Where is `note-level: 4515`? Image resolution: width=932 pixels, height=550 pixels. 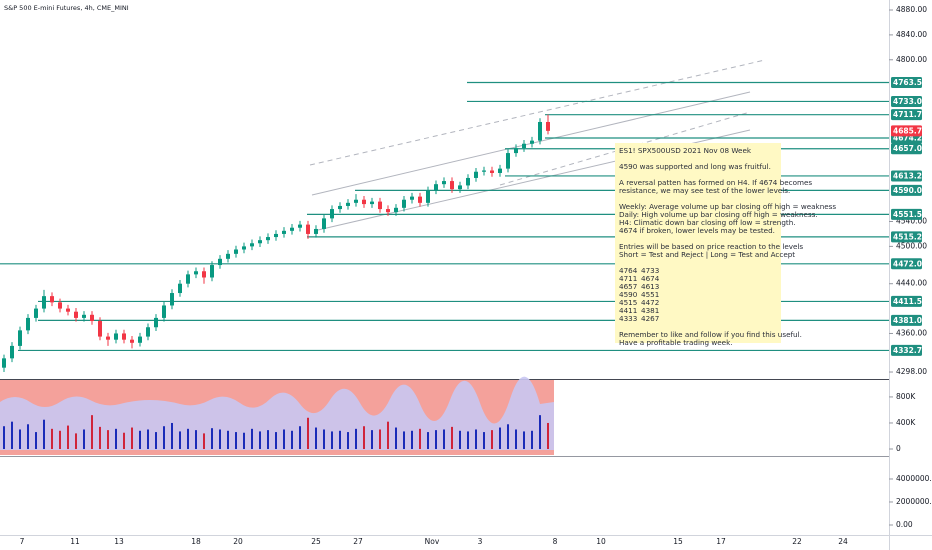 note-level: 4515 is located at coordinates (628, 302).